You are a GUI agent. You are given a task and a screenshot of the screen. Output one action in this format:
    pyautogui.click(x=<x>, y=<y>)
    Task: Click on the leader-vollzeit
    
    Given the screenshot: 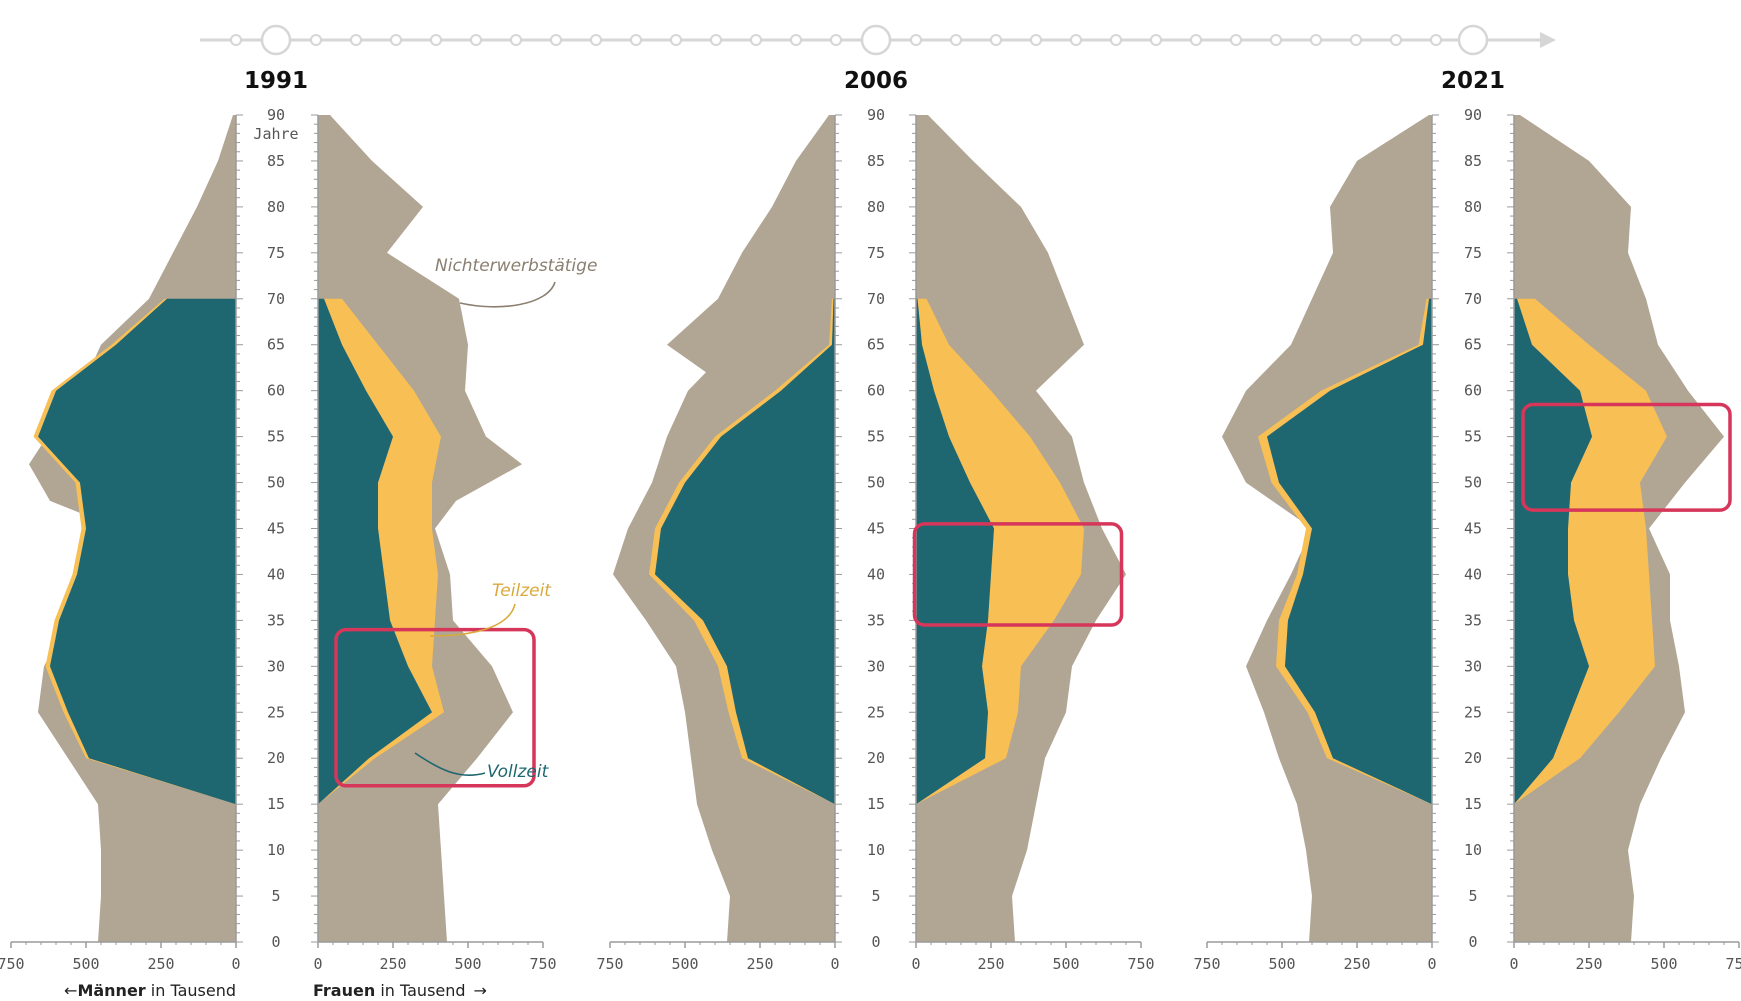 What is the action you would take?
    pyautogui.click(x=450, y=764)
    